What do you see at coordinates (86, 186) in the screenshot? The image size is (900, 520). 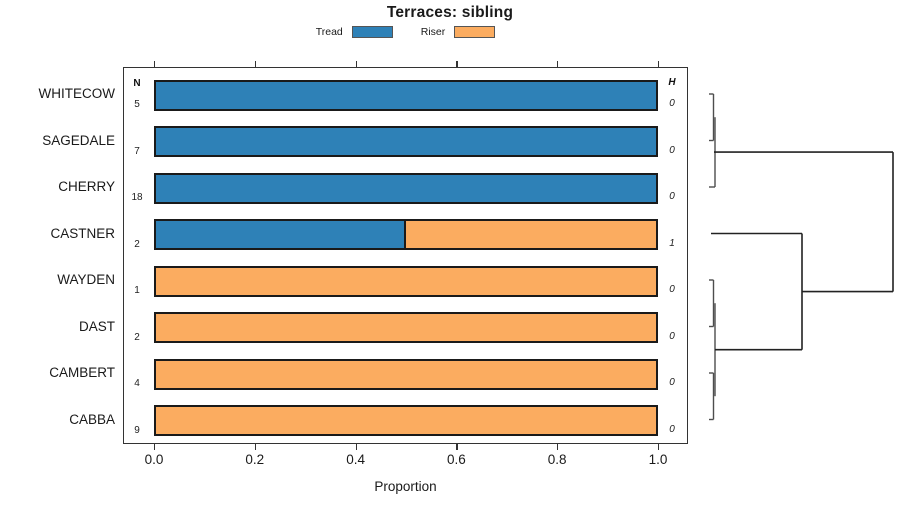 I see `category-label-cherry: CHERRY` at bounding box center [86, 186].